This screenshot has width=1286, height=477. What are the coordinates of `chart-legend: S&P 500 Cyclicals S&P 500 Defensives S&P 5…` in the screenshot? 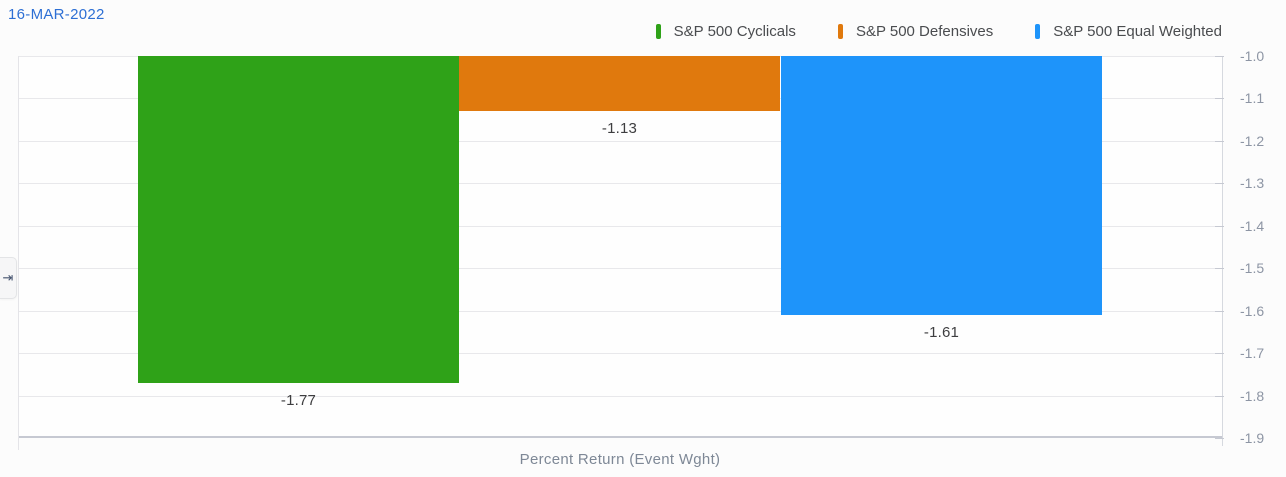 It's located at (938, 31).